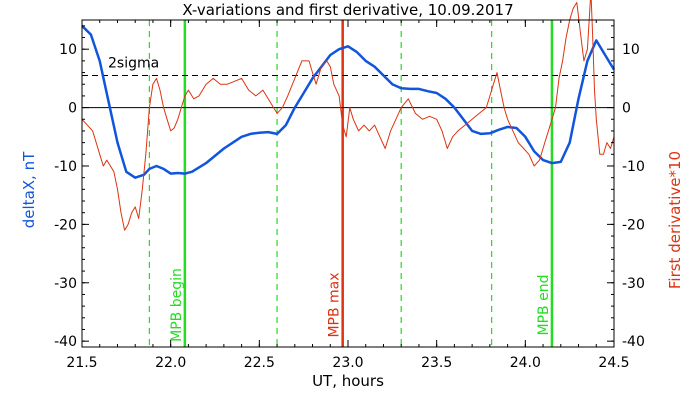 This screenshot has width=700, height=400. What do you see at coordinates (348, 381) in the screenshot?
I see `x-axis-label: UT, hours` at bounding box center [348, 381].